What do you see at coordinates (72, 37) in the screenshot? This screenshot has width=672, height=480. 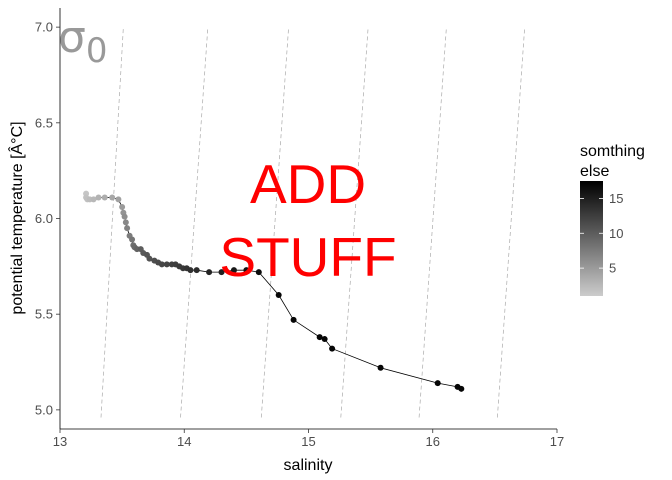 I see `sigma-symbol: σ` at bounding box center [72, 37].